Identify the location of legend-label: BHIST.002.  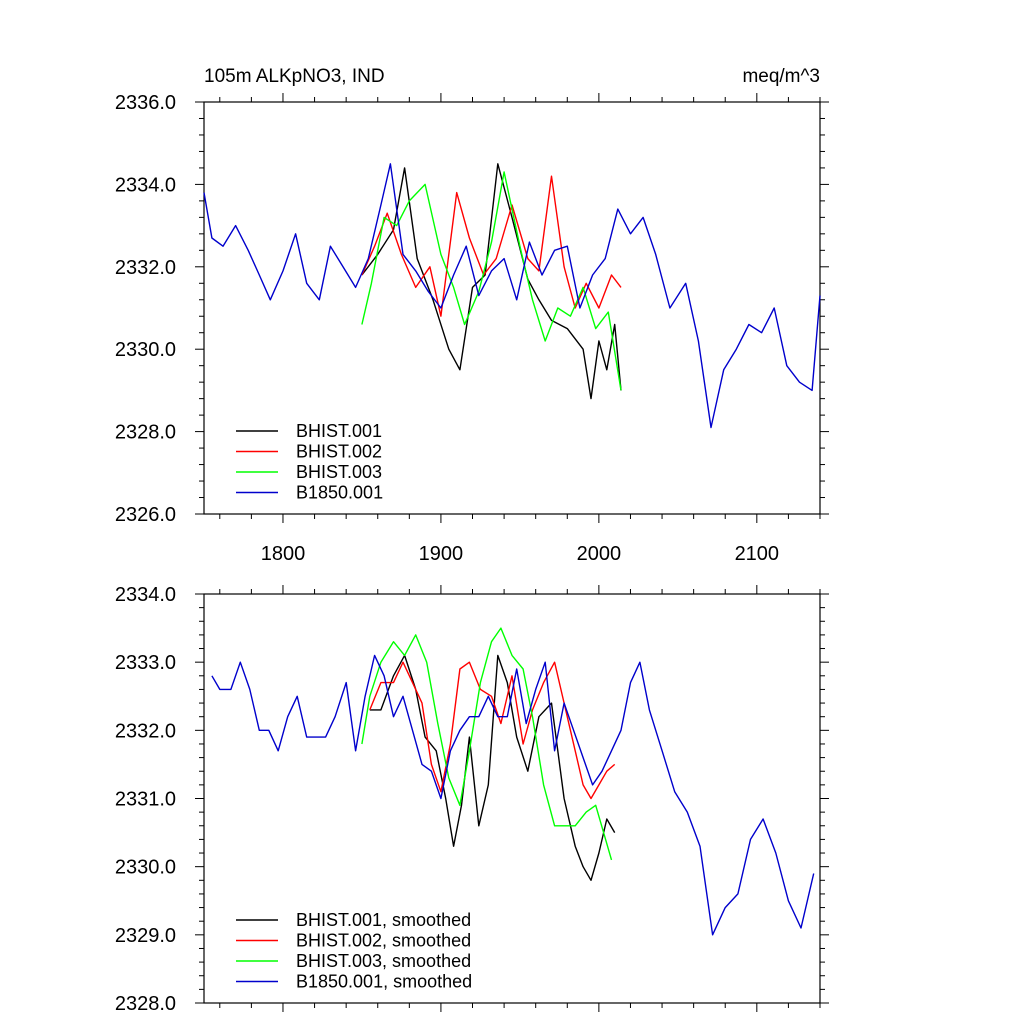
(339, 452).